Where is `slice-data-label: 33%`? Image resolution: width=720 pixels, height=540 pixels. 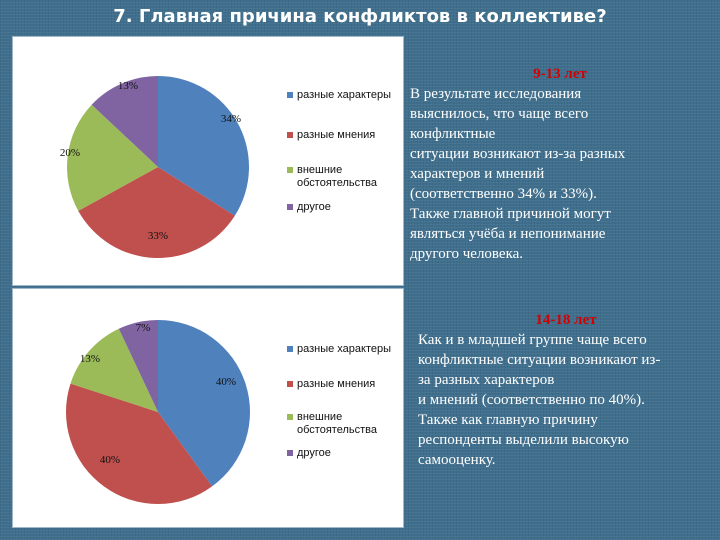
slice-data-label: 33% is located at coordinates (158, 236).